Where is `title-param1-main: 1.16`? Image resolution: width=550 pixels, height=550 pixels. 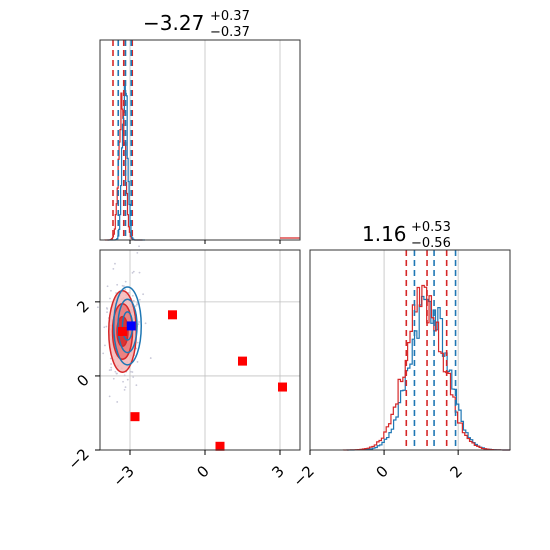
title-param1-main: 1.16 is located at coordinates (384, 234).